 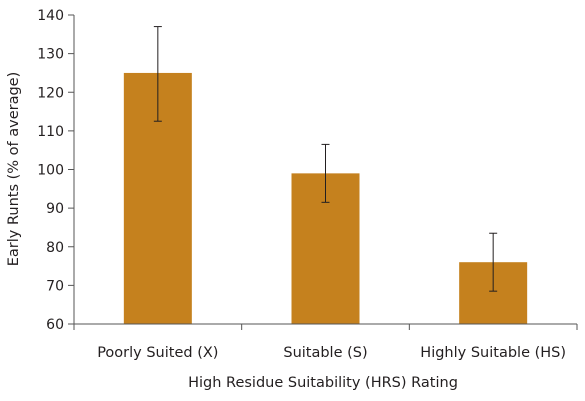 What do you see at coordinates (14, 169) in the screenshot?
I see `y-axis-label: Early Runts (% of average)` at bounding box center [14, 169].